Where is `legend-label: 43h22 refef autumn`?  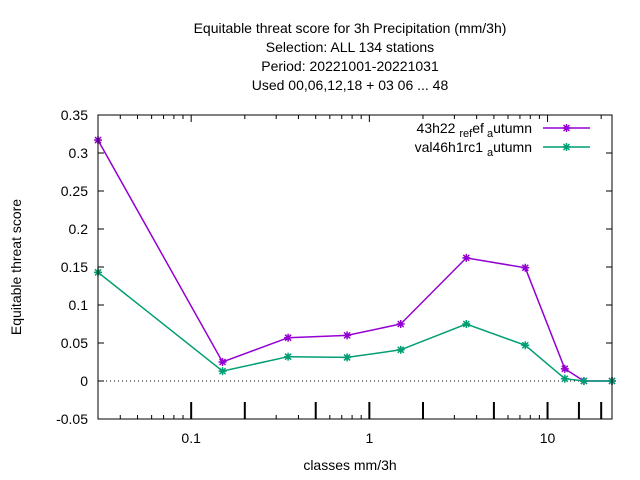 legend-label: 43h22 refef autumn is located at coordinates (474, 130).